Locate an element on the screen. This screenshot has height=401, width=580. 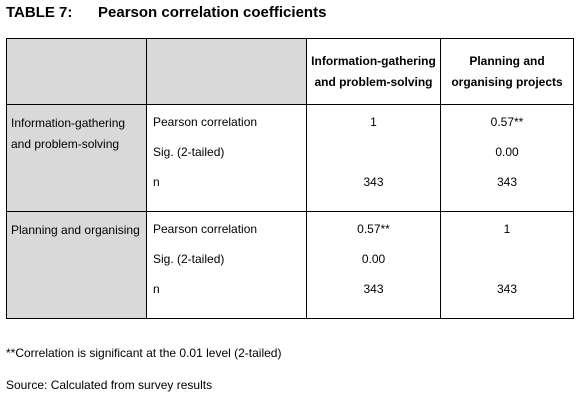
table-title: Pearson correlation coefficients is located at coordinates (212, 12).